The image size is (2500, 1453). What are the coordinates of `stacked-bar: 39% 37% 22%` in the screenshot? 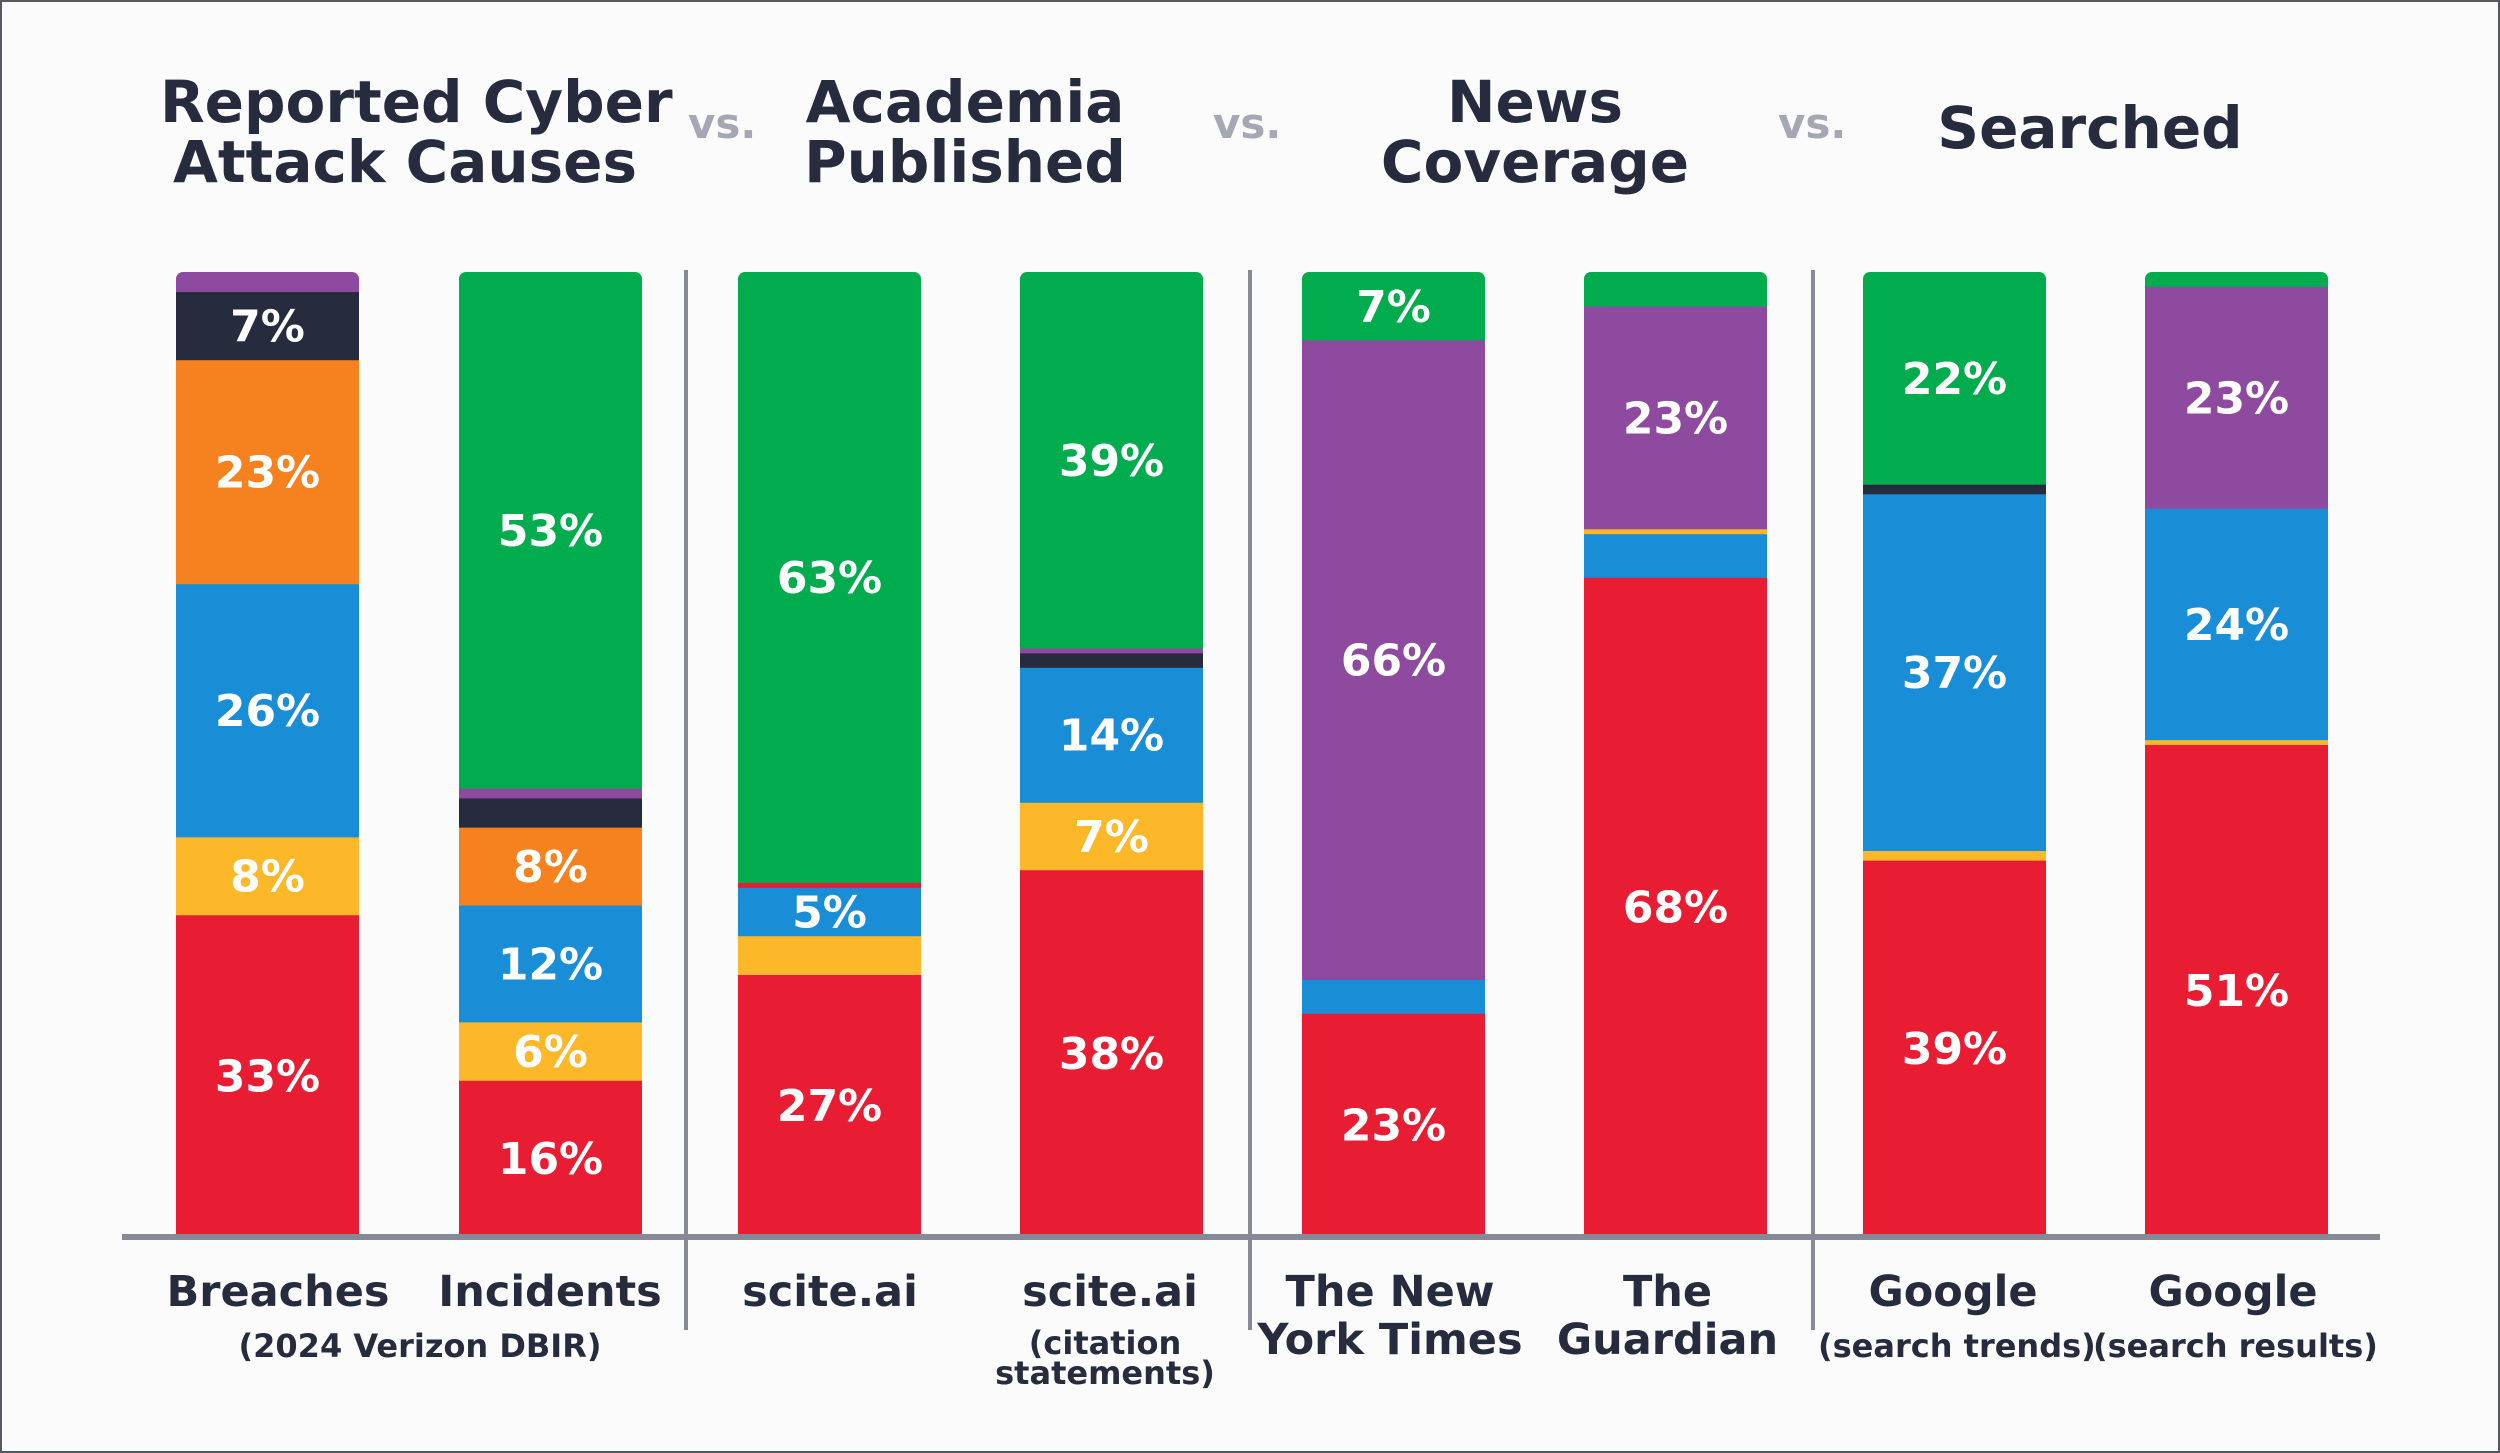 It's located at (1954, 754).